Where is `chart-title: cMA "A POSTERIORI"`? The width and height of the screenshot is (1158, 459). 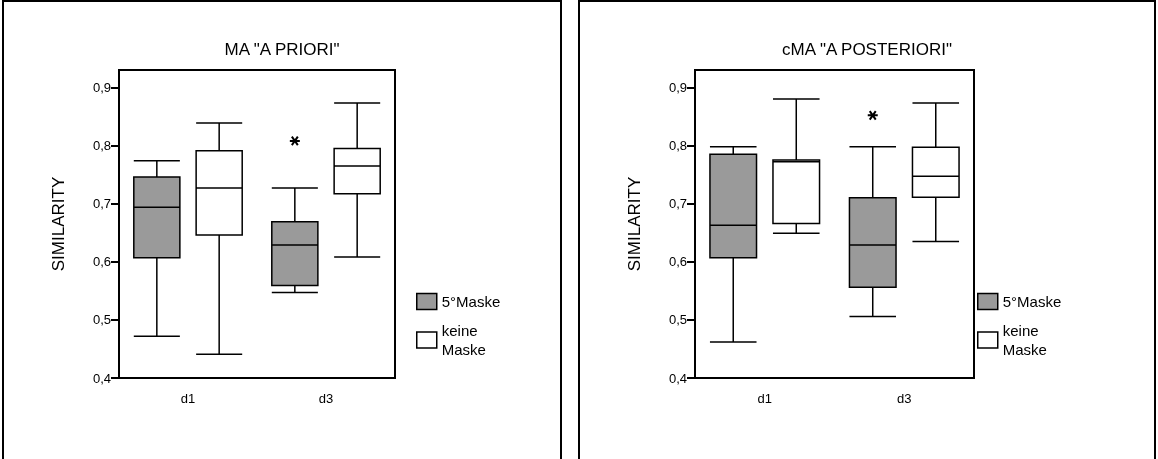
chart-title: cMA "A POSTERIORI" is located at coordinates (867, 49).